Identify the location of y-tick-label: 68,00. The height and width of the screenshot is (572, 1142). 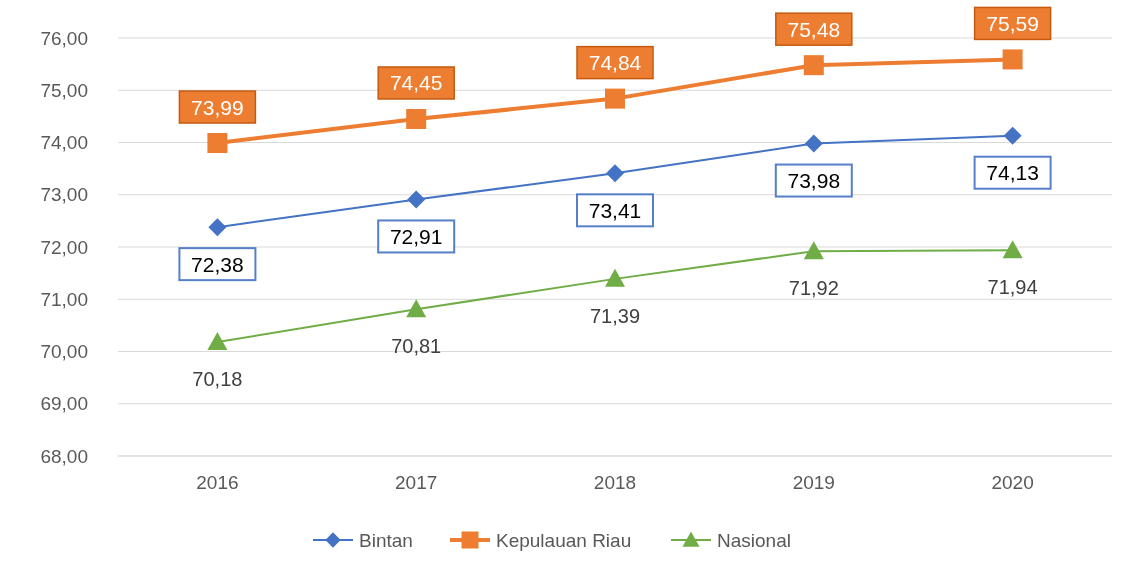
(64, 456).